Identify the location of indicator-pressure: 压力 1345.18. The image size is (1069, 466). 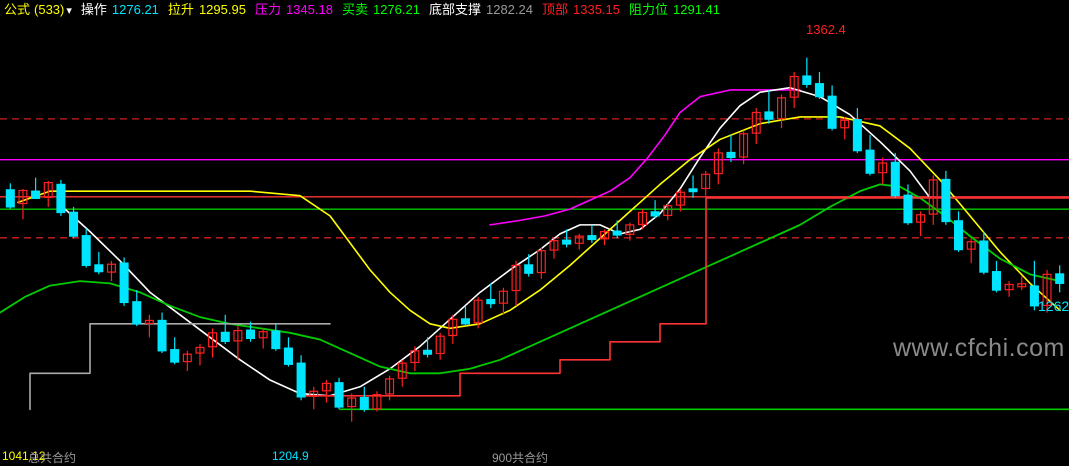
(294, 10).